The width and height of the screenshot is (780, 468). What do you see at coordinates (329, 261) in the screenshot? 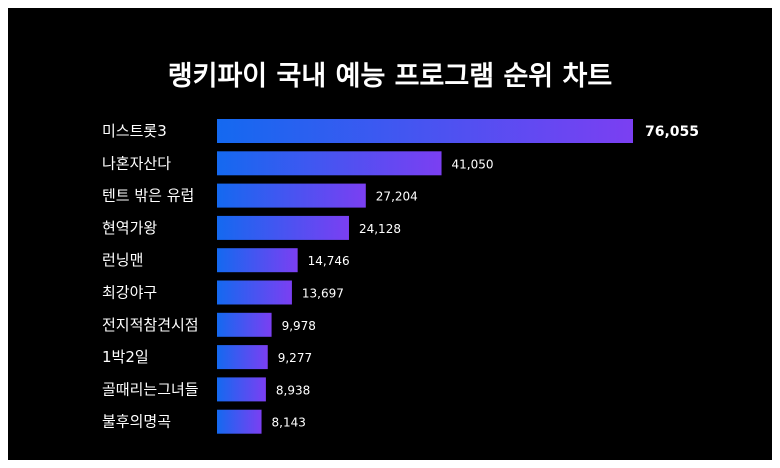
I see `value-label: 14,746` at bounding box center [329, 261].